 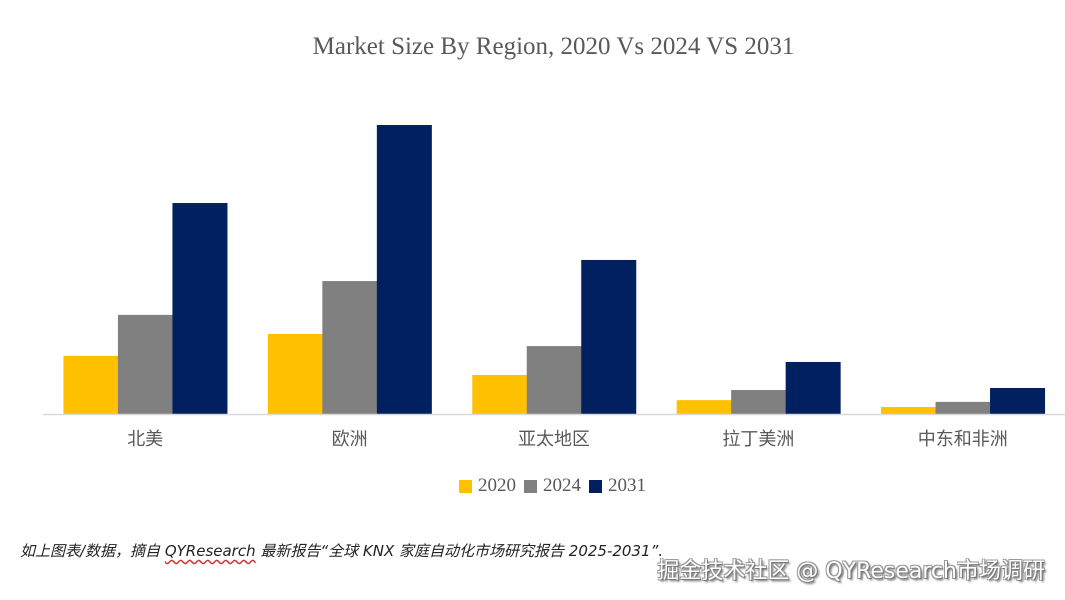 What do you see at coordinates (554, 439) in the screenshot?
I see `category-label: 亚太地区` at bounding box center [554, 439].